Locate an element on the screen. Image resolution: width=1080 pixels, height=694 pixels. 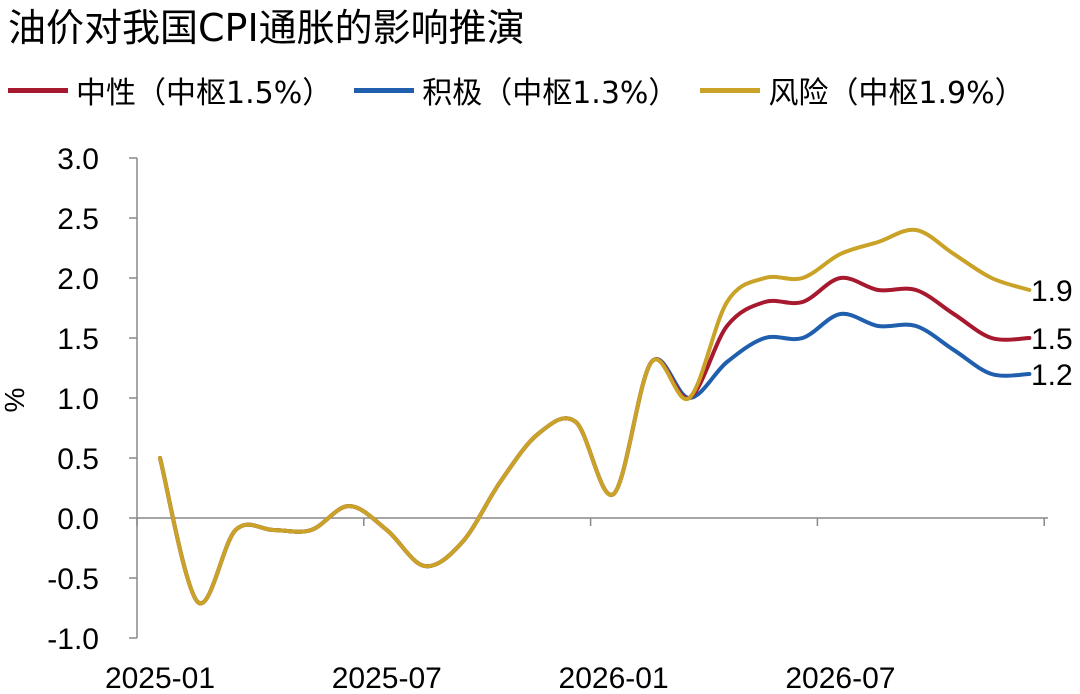
x-tick-label: 2026-01 is located at coordinates (614, 678).